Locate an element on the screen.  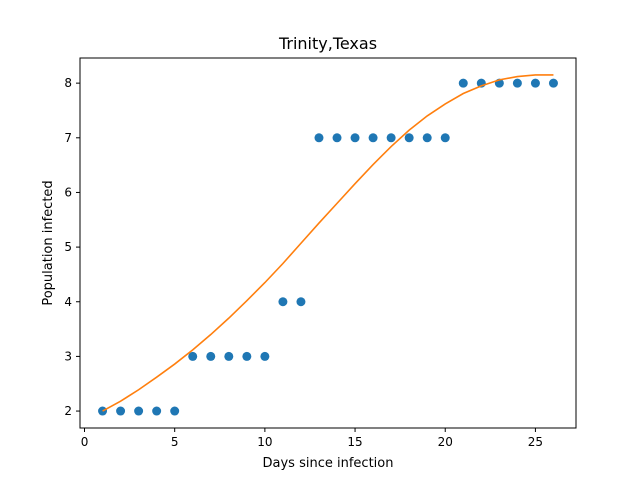
y-tick-label: 7 is located at coordinates (68, 138).